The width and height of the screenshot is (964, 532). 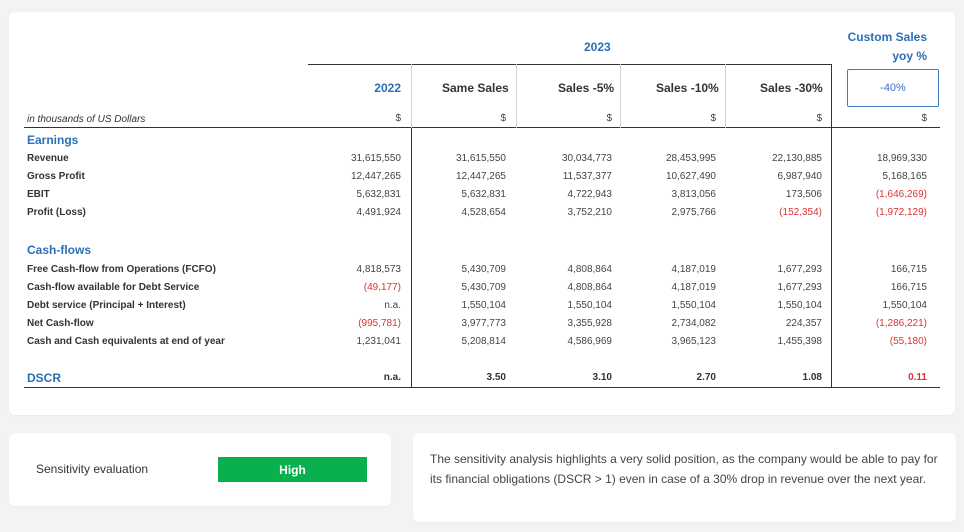 What do you see at coordinates (482, 127) in the screenshot?
I see `currency-rule` at bounding box center [482, 127].